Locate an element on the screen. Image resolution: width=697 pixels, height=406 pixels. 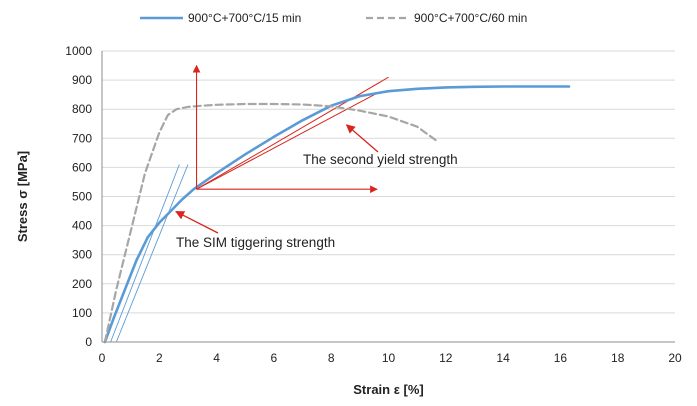
x-tick-label: 0 is located at coordinates (102, 358).